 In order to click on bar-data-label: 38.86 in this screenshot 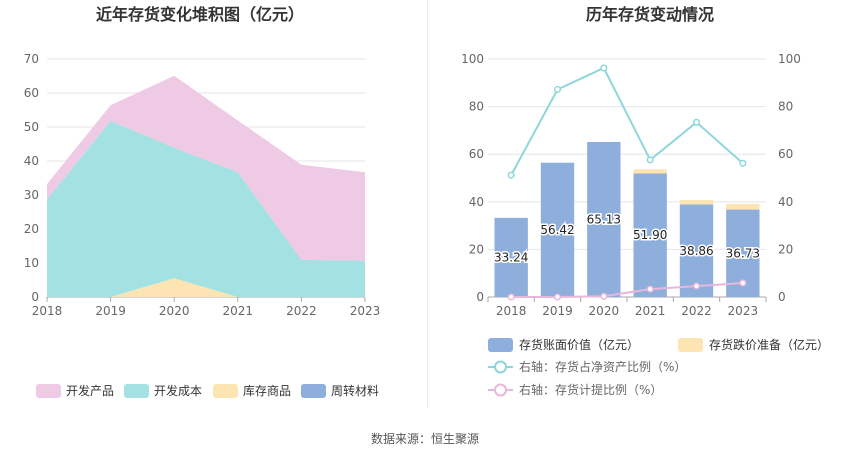, I will do `click(696, 251)`.